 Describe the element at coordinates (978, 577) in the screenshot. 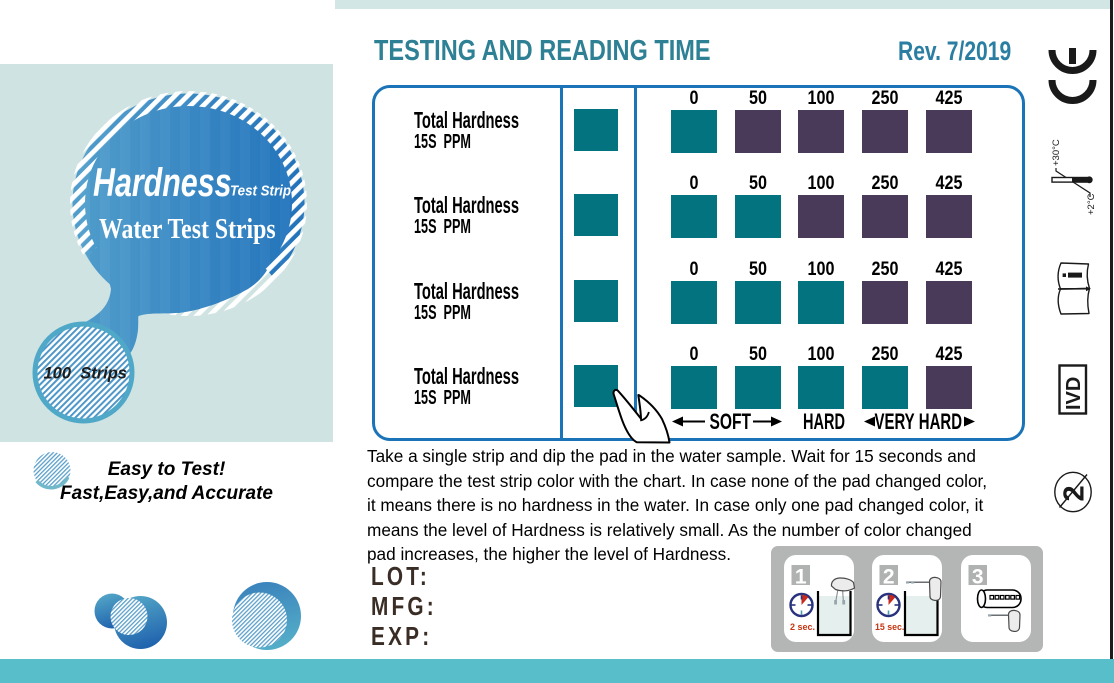

I see `svg-text: 3` at that location.